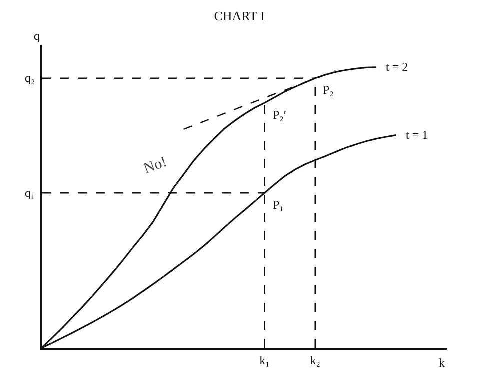  Describe the element at coordinates (30, 193) in the screenshot. I see `series-label: q₁` at that location.